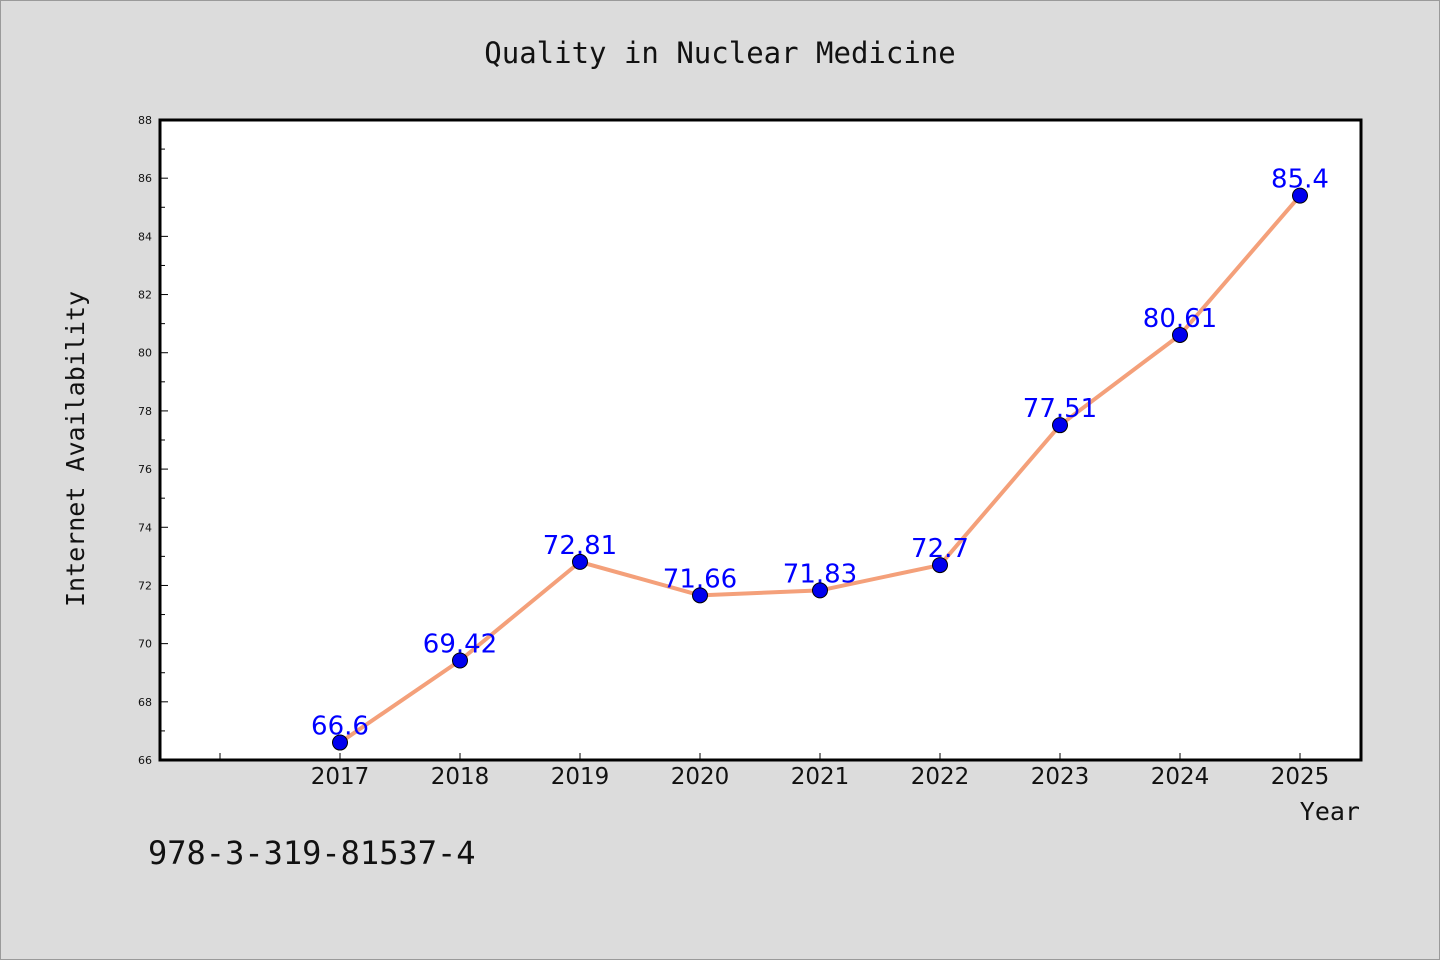 Image resolution: width=1440 pixels, height=960 pixels. Describe the element at coordinates (580, 546) in the screenshot. I see `data-label: 72.81` at that location.